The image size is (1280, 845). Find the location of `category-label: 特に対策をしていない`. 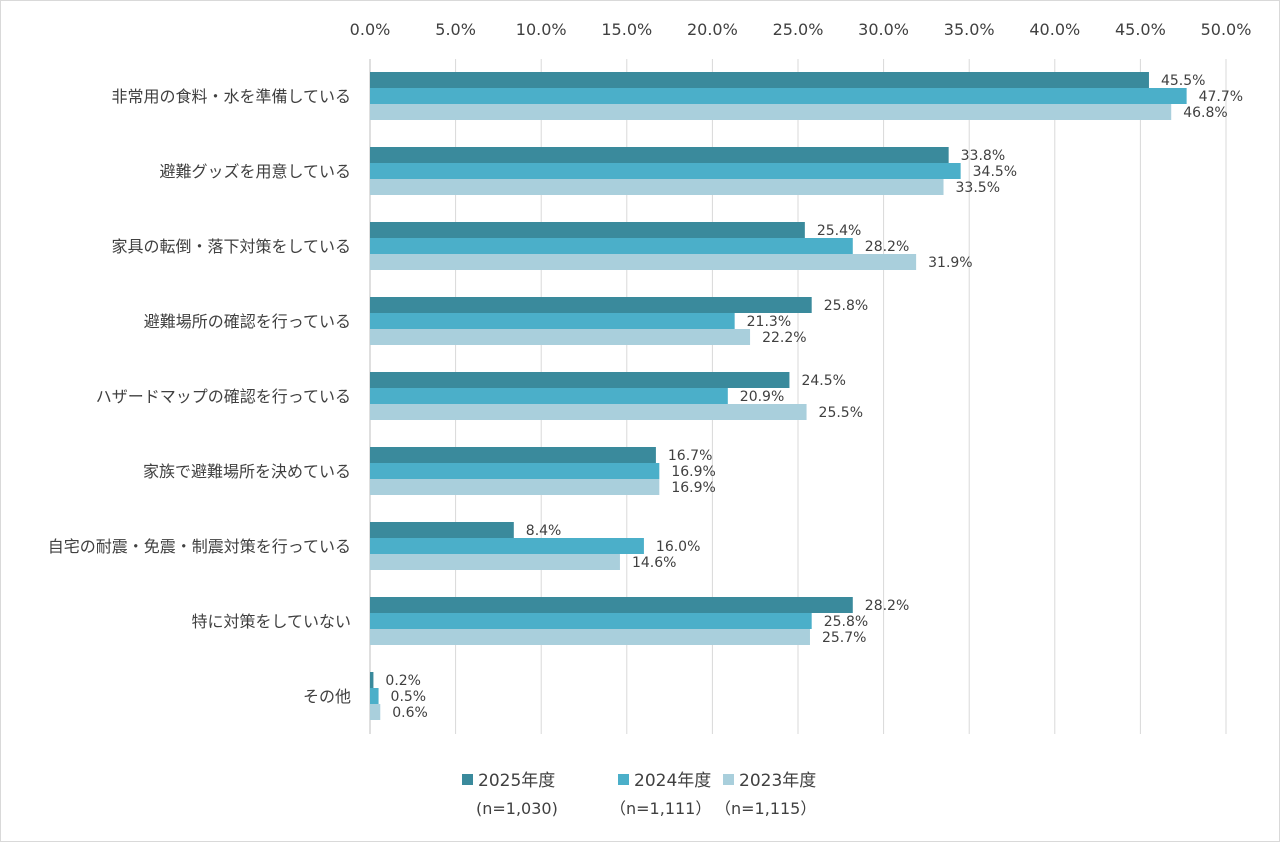

category-label: 特に対策をしていない is located at coordinates (271, 621).